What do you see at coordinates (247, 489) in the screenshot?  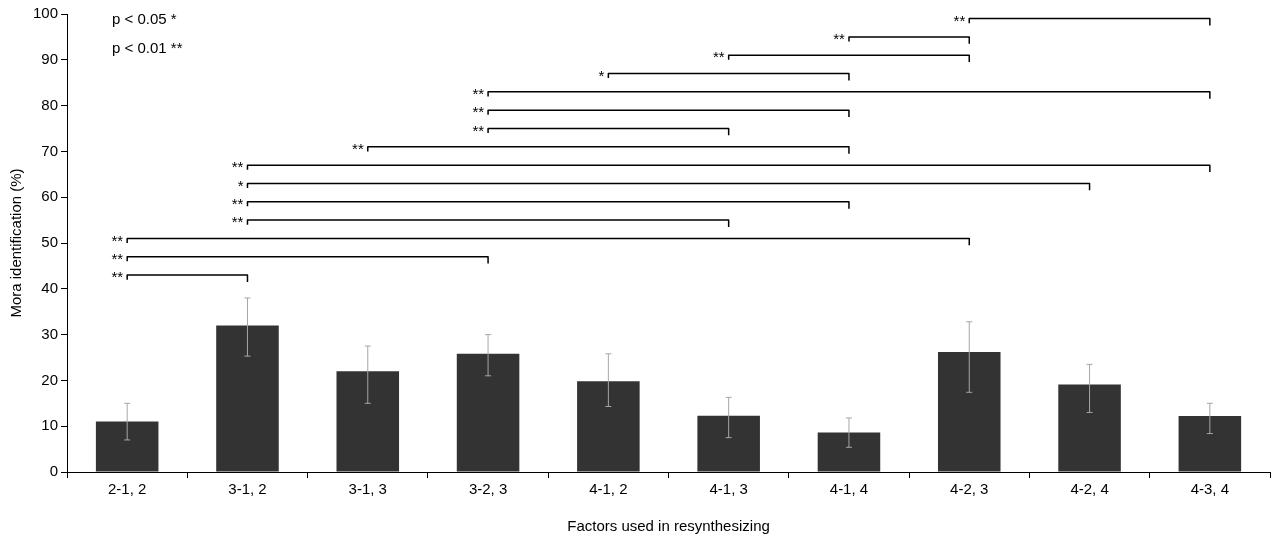 I see `x-tick-label: 3-1, 2` at bounding box center [247, 489].